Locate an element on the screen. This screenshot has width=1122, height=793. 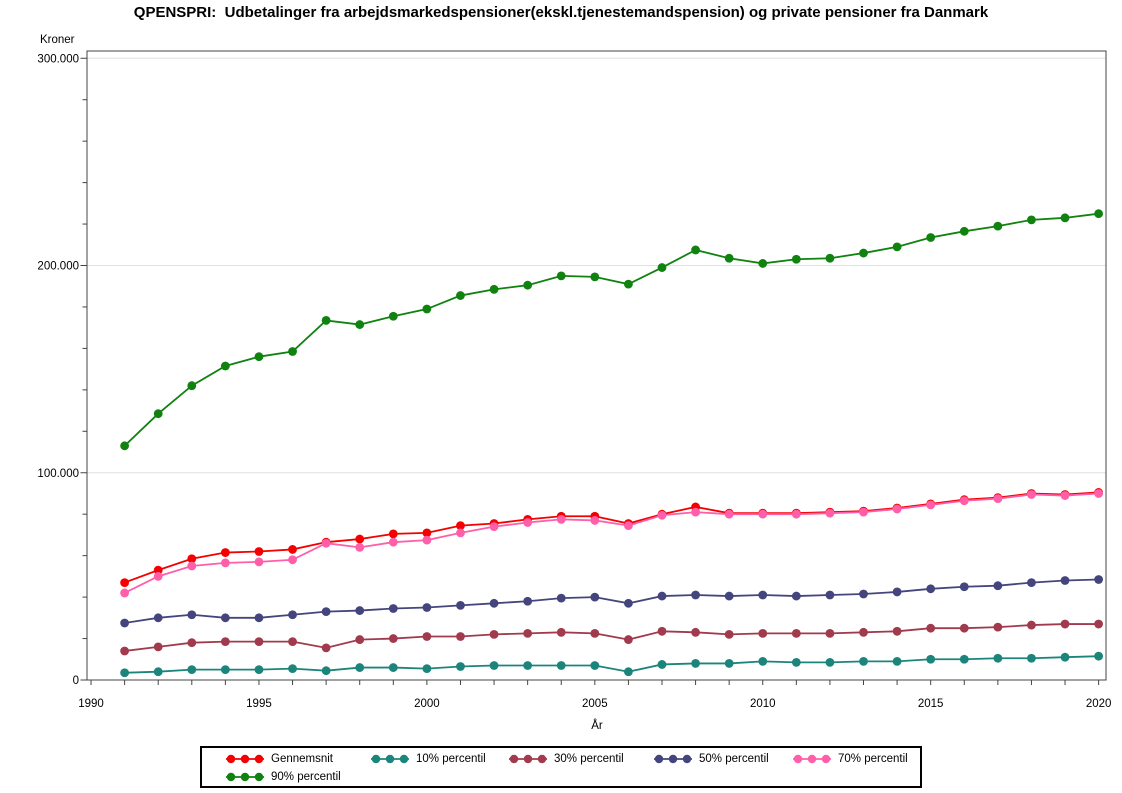
legend-label: 30% percentil is located at coordinates (589, 759).